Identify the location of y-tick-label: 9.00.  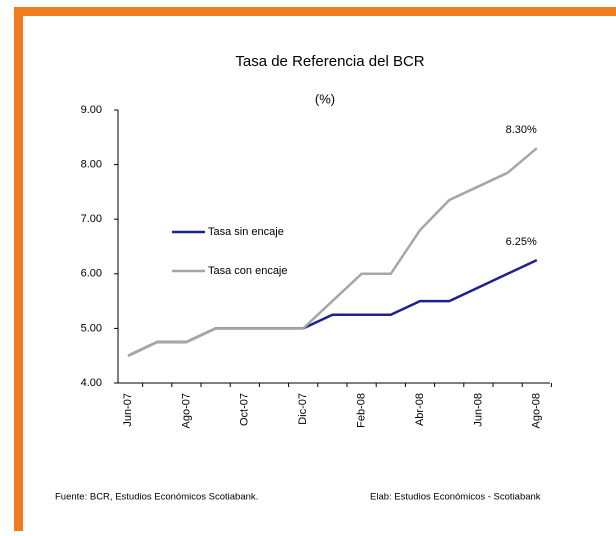
(91, 110).